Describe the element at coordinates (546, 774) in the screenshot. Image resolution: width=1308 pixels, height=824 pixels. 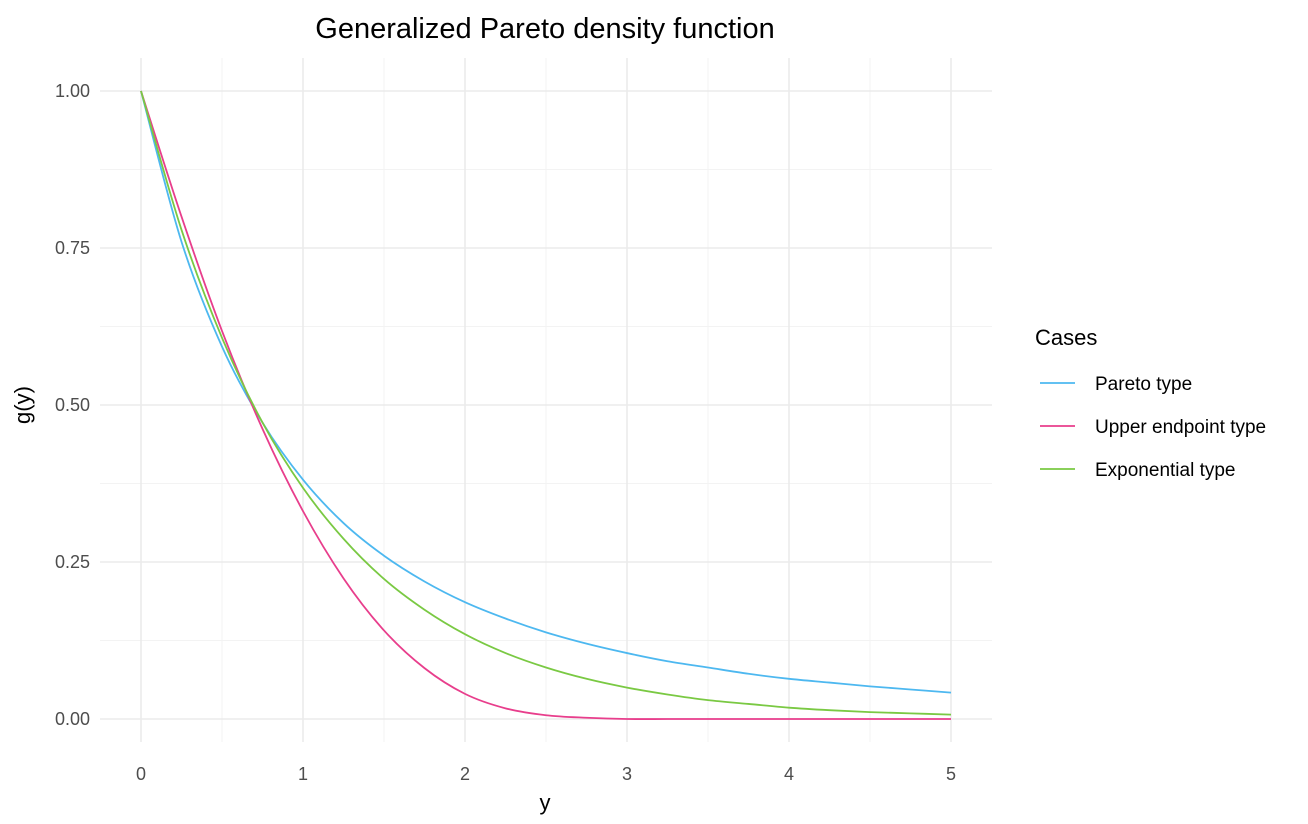
I see `x-axis-ticks: 0 1 2 3 4 5` at that location.